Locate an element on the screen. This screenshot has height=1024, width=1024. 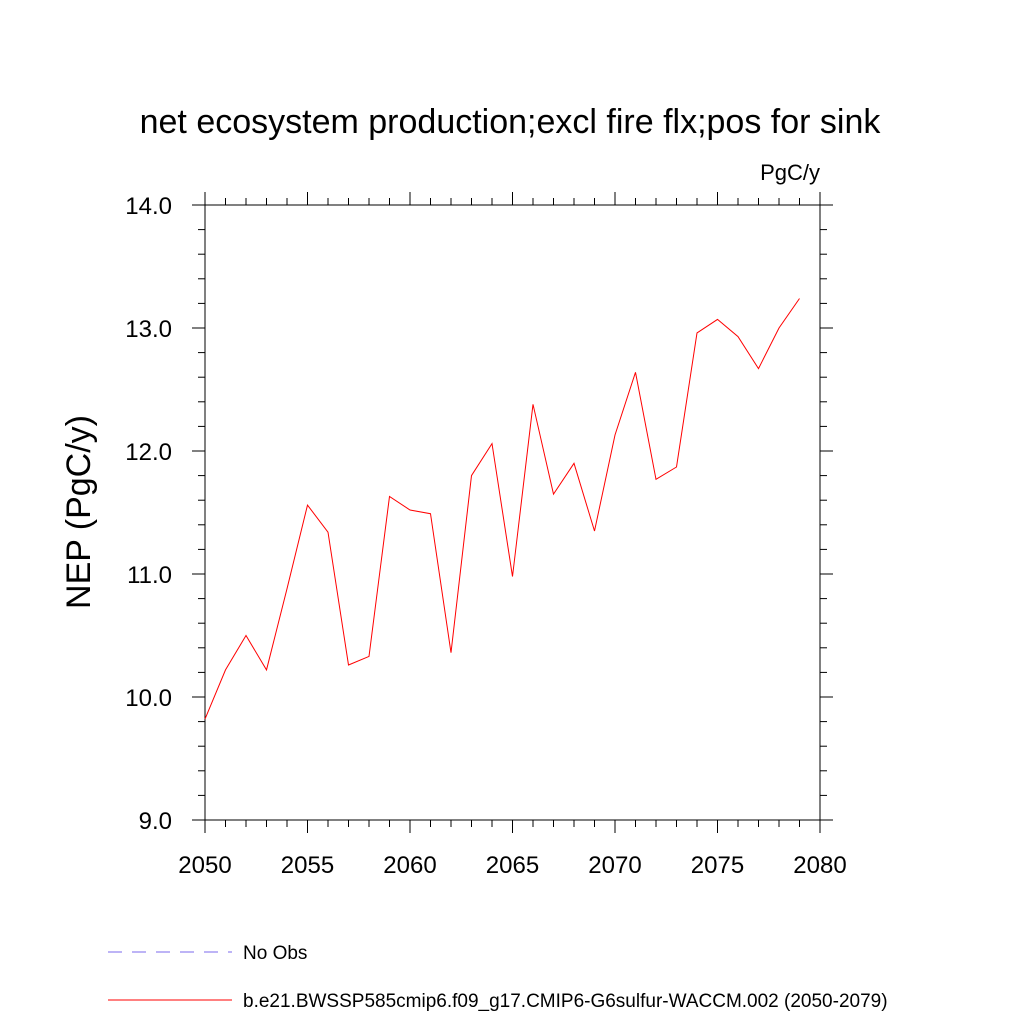
y-tick-label: 14.0 is located at coordinates (148, 206).